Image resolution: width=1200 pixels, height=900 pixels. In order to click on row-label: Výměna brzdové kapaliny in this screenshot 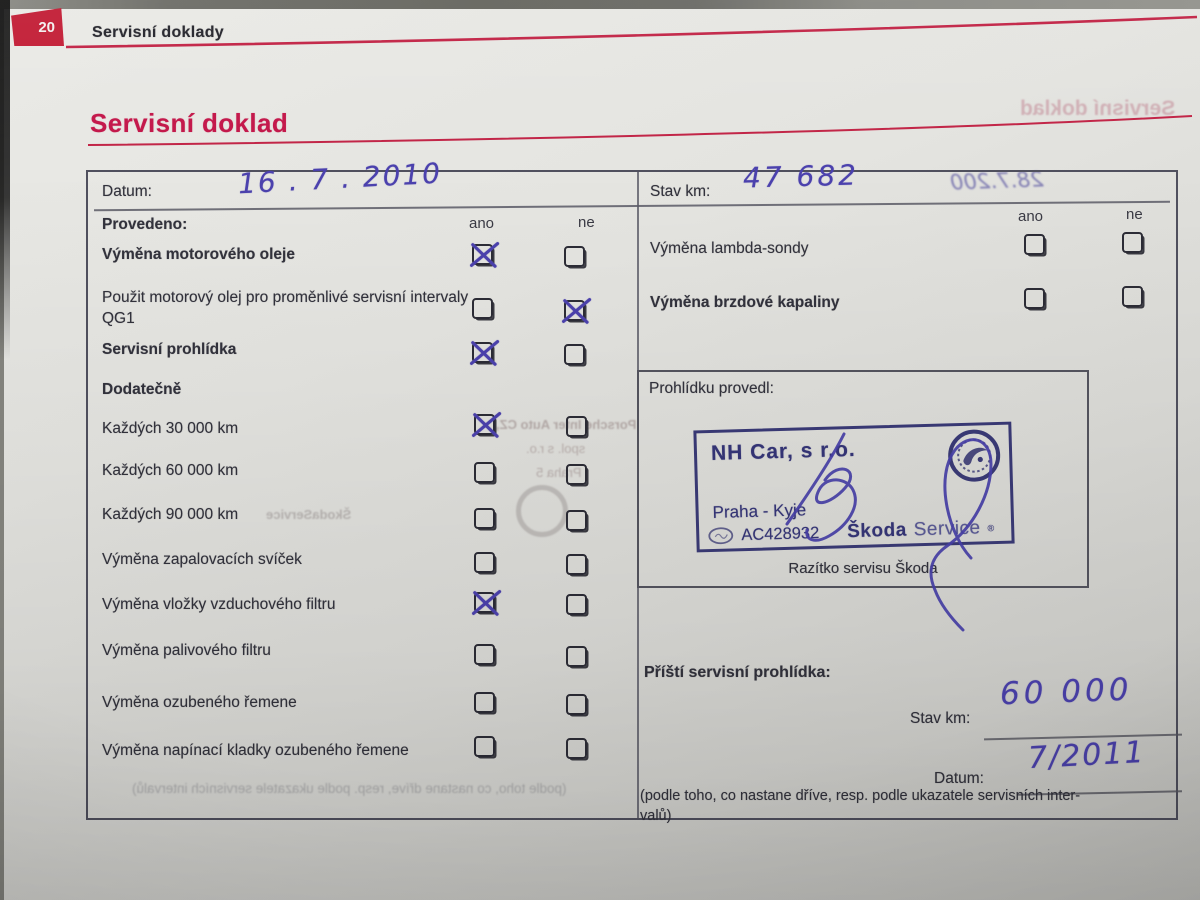, I will do `click(745, 302)`.